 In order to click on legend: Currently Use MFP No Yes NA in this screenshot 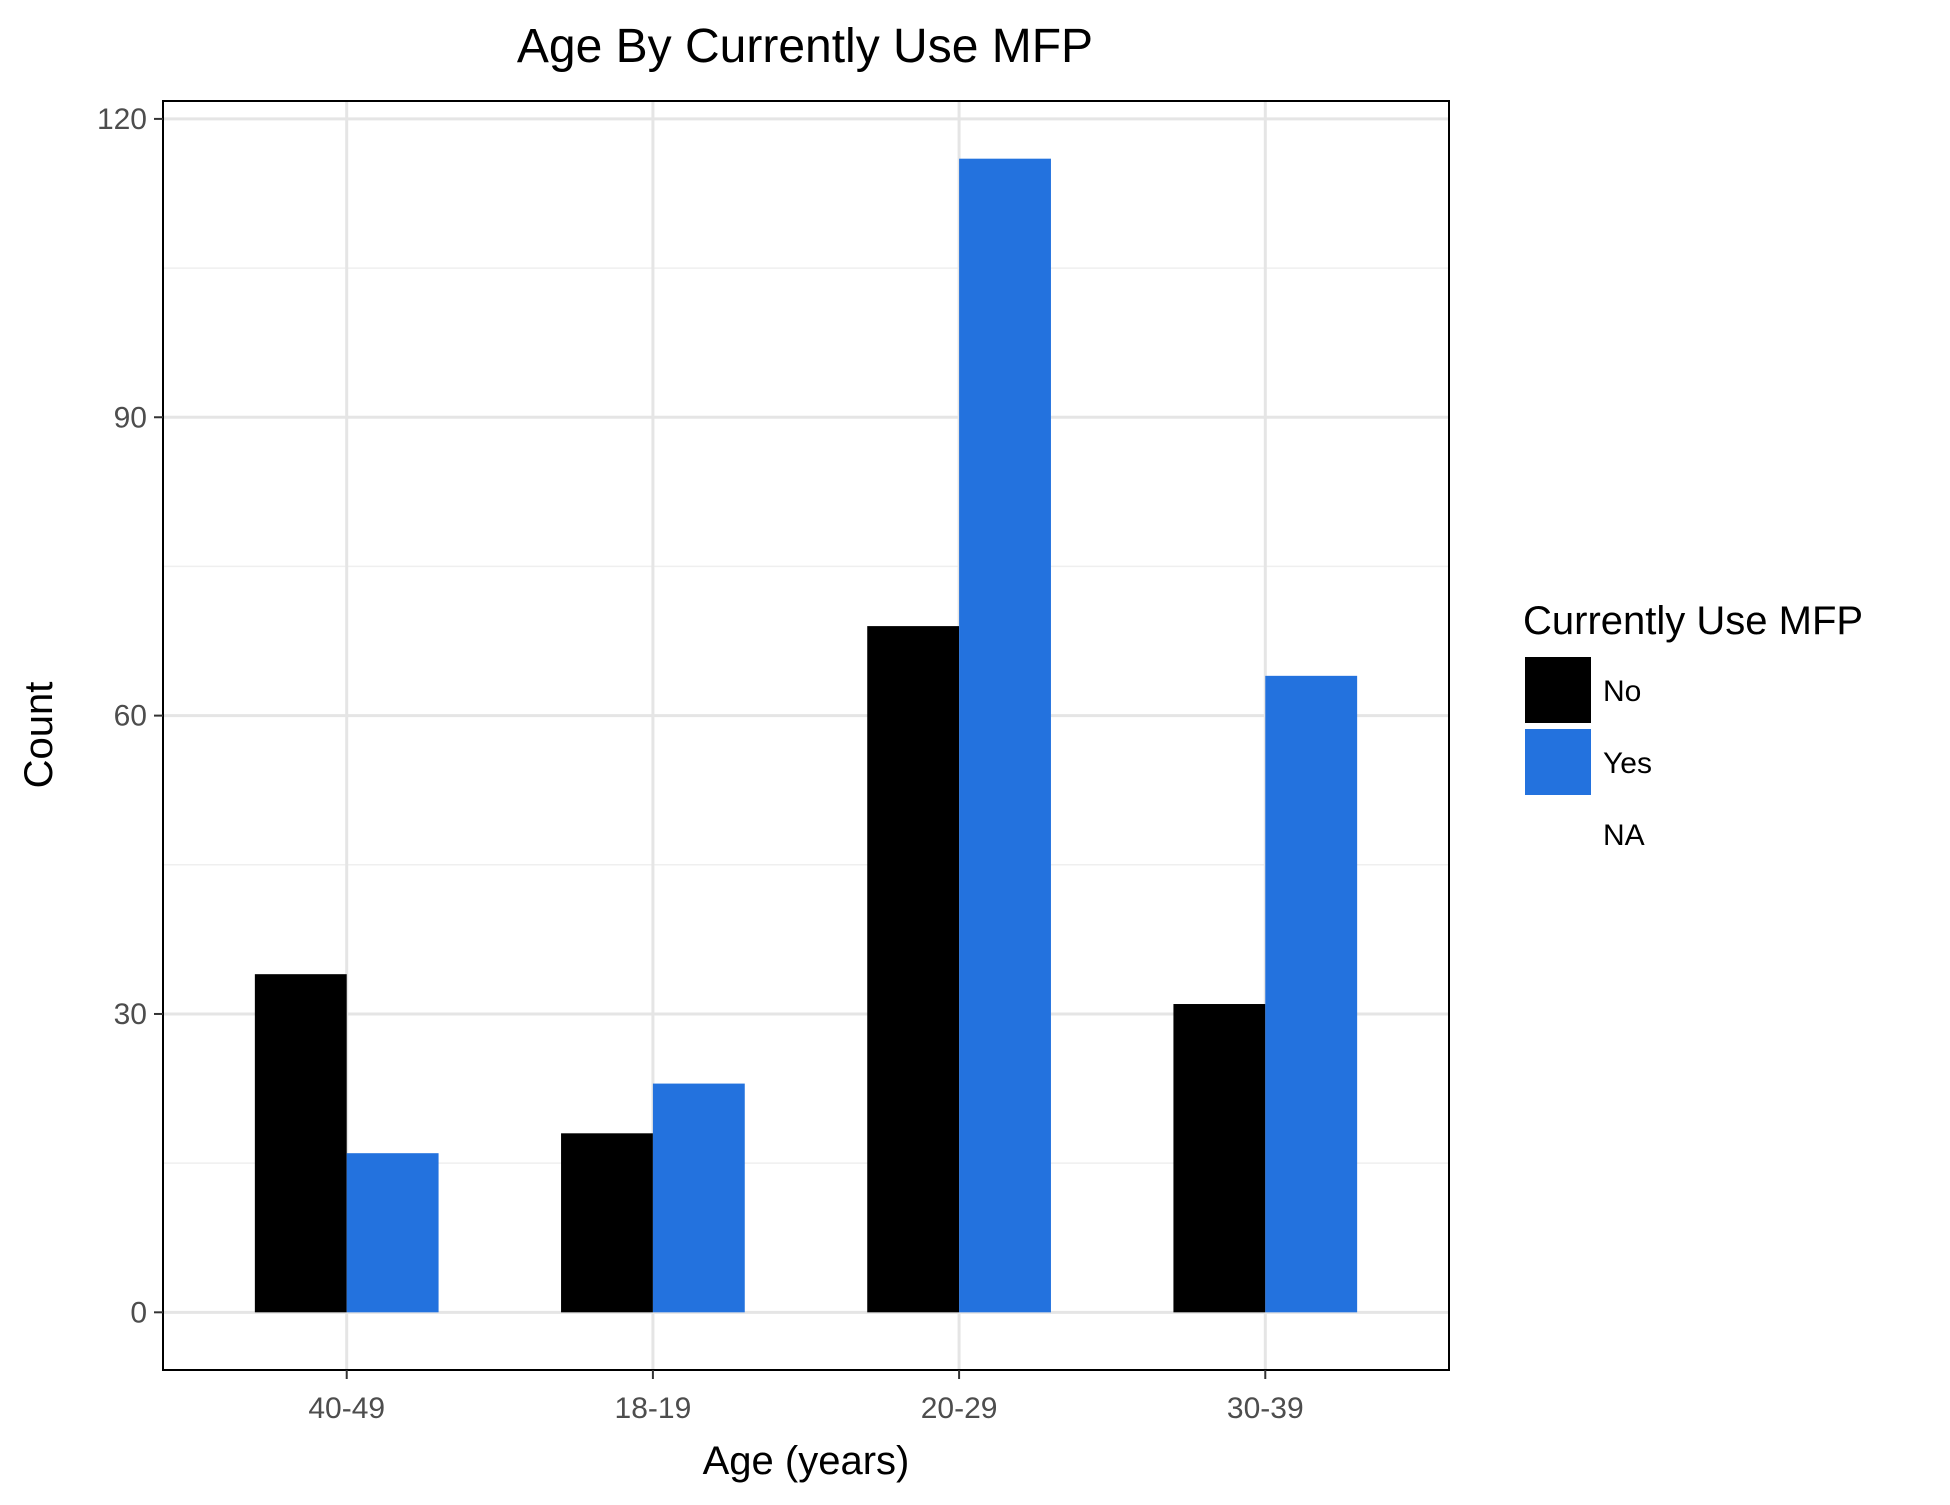, I will do `click(1693, 725)`.